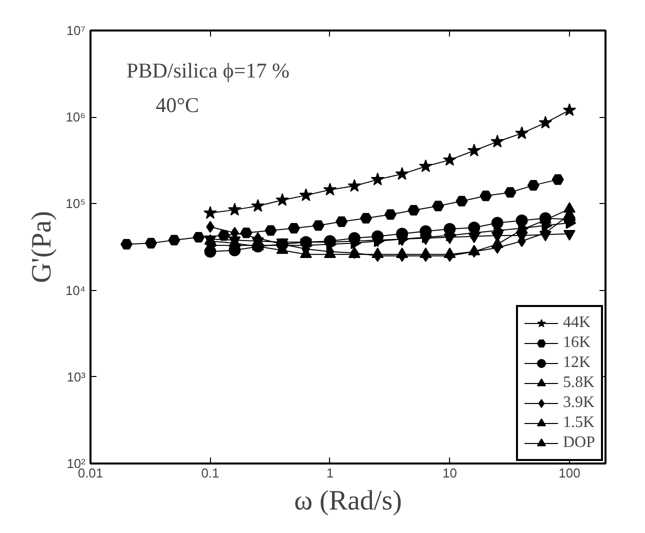  I want to click on y-tick-label: 10⁷, so click(76, 30).